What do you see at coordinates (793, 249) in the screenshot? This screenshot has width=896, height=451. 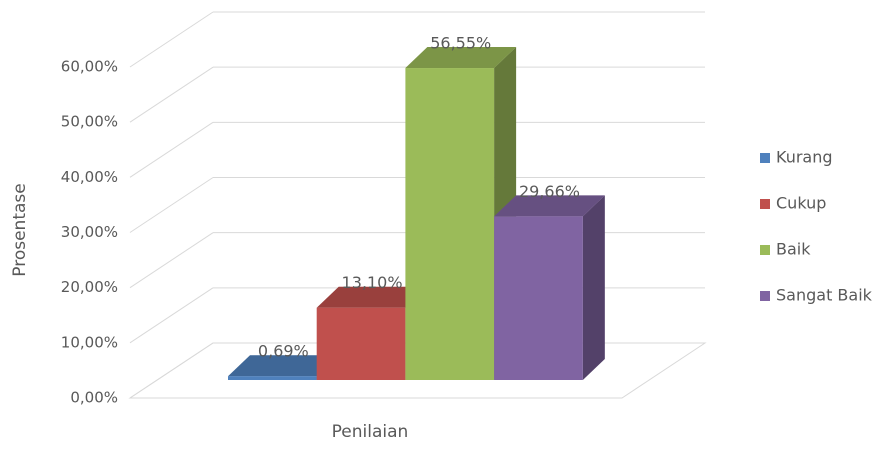 I see `legend-label: Baik` at bounding box center [793, 249].